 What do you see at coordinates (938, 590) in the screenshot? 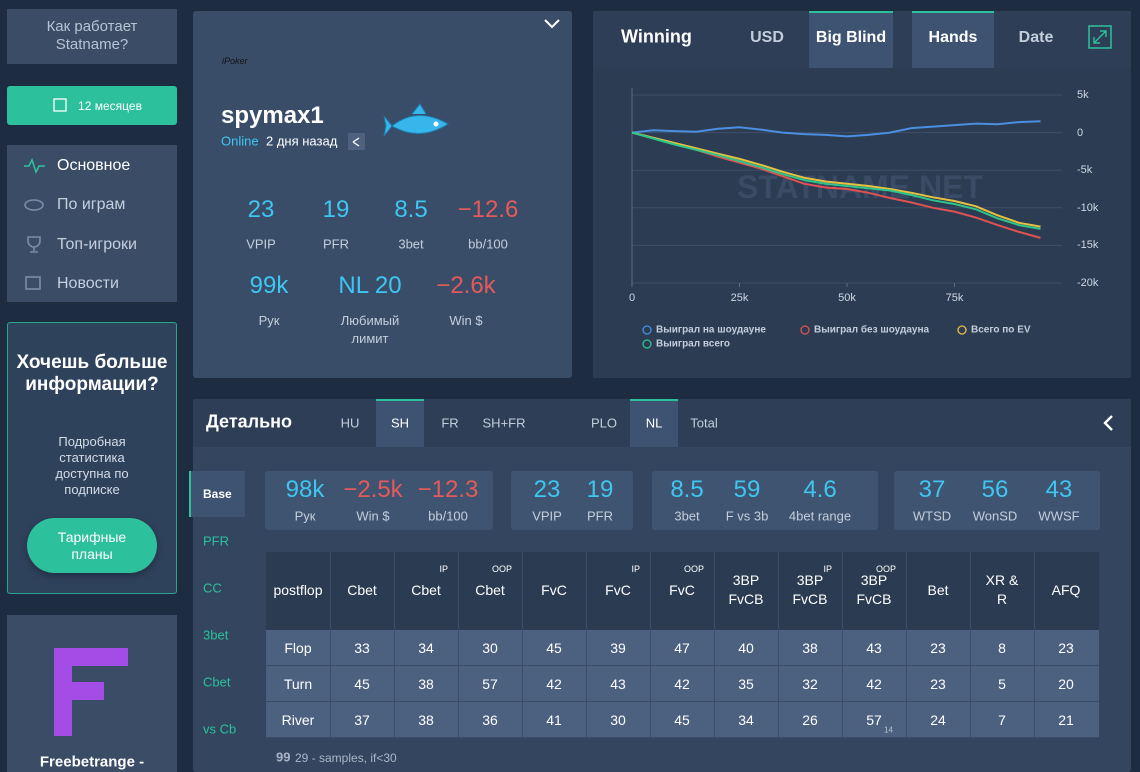
I see `table-header-label: Bet` at bounding box center [938, 590].